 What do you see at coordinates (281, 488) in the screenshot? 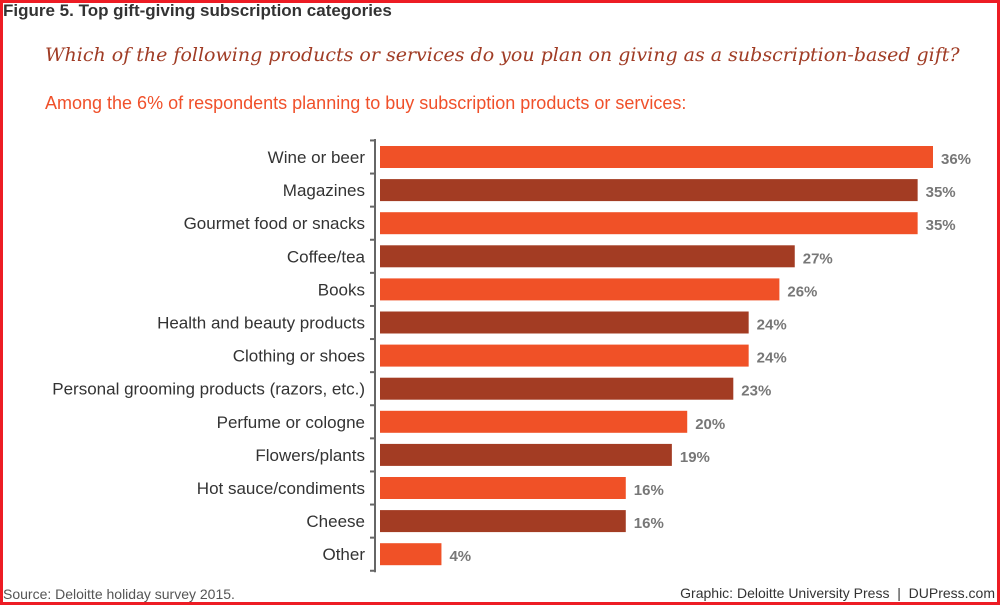
I see `category-label: Hot sauce/condiments` at bounding box center [281, 488].